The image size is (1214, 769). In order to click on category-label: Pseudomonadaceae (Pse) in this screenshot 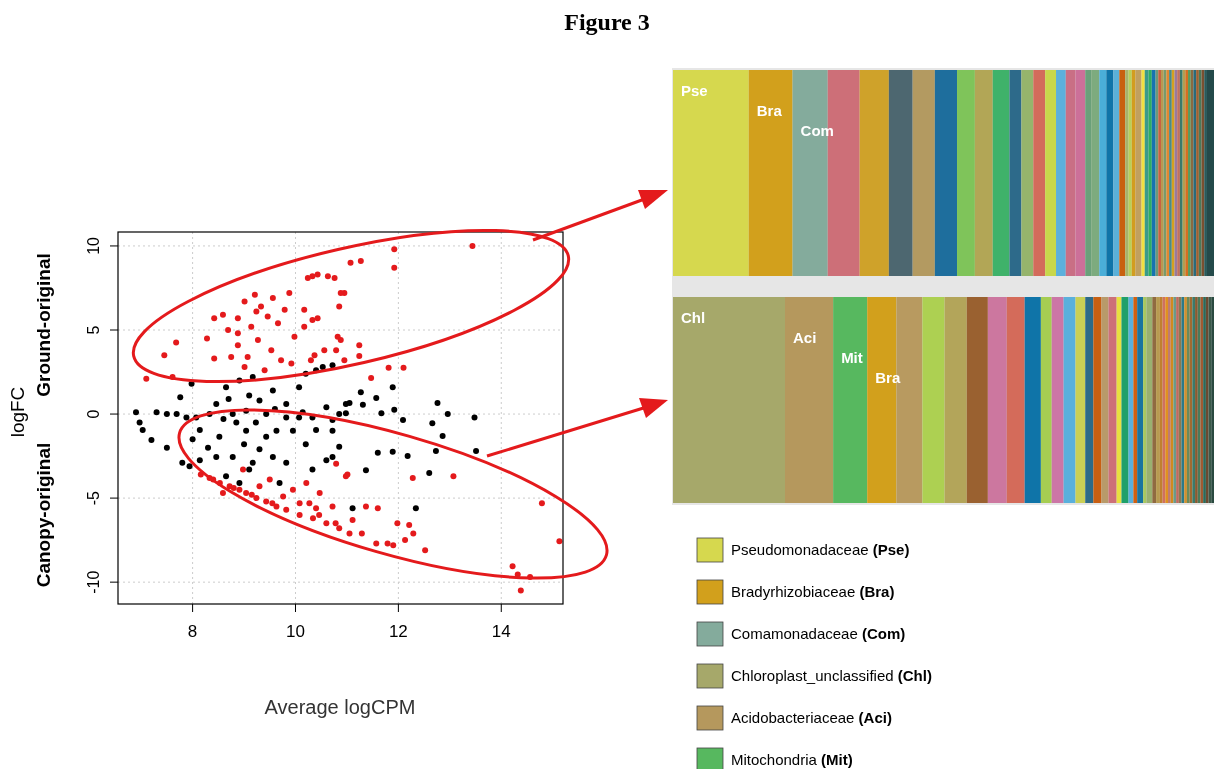, I will do `click(820, 549)`.